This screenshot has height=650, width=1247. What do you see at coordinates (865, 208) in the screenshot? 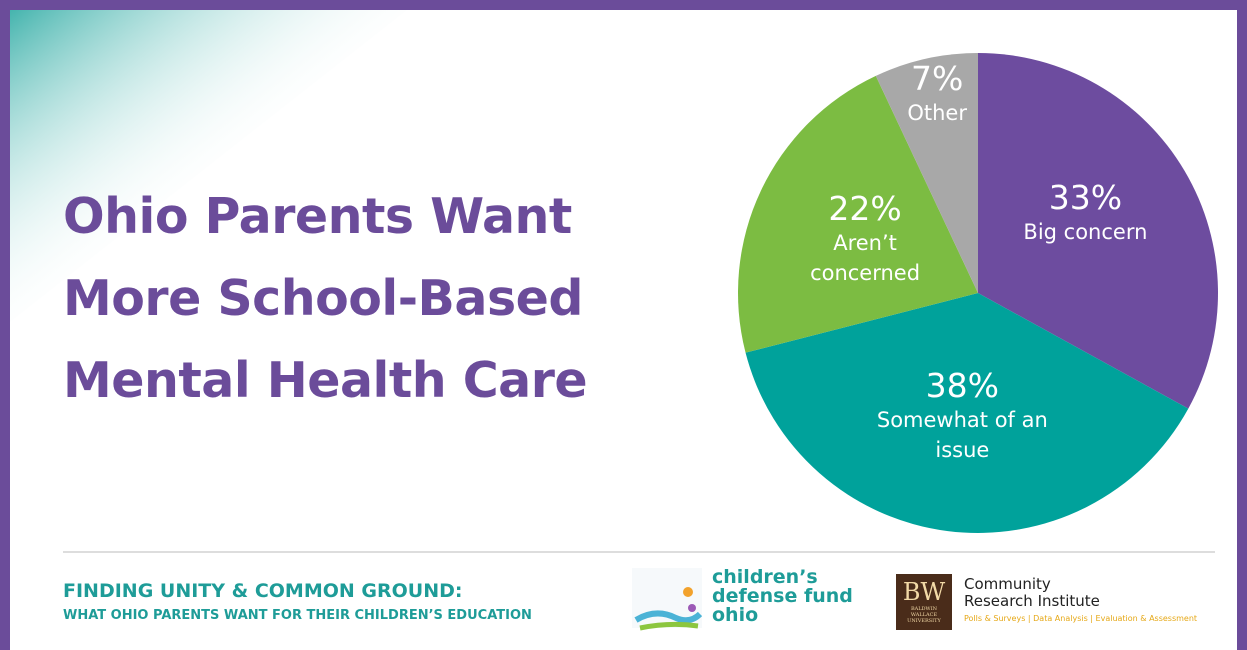
I see `value-label: 22%` at bounding box center [865, 208].